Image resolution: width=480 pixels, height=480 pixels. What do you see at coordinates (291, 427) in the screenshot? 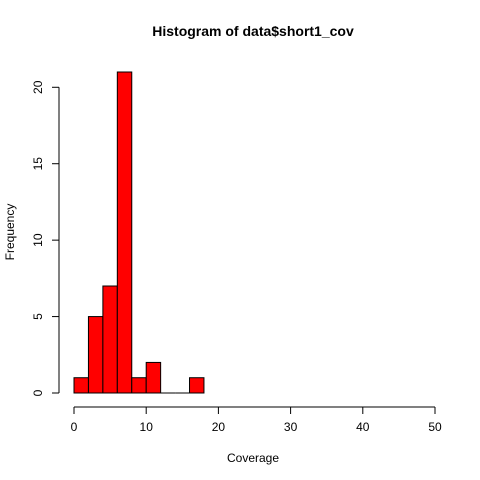
I see `x-tick-label-3: 30` at bounding box center [291, 427].